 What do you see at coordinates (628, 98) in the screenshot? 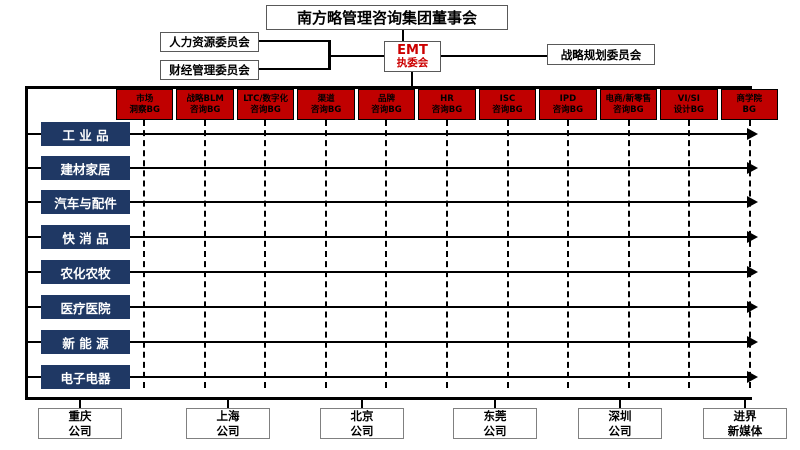
I see `bg-unit-line1: 电商/新零售` at bounding box center [628, 98].